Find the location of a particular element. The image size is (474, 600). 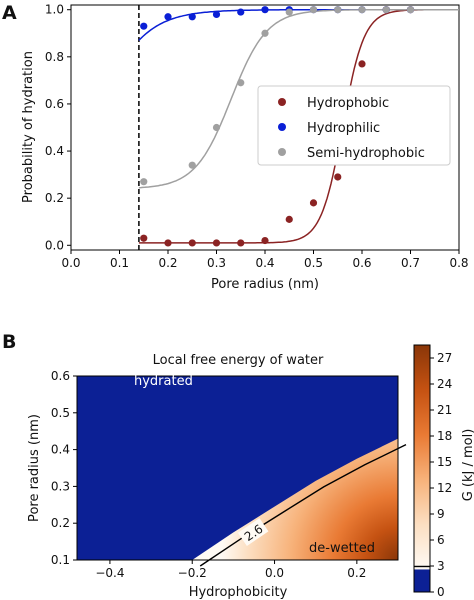

hydrated-region-label: hydrated is located at coordinates (163, 381).